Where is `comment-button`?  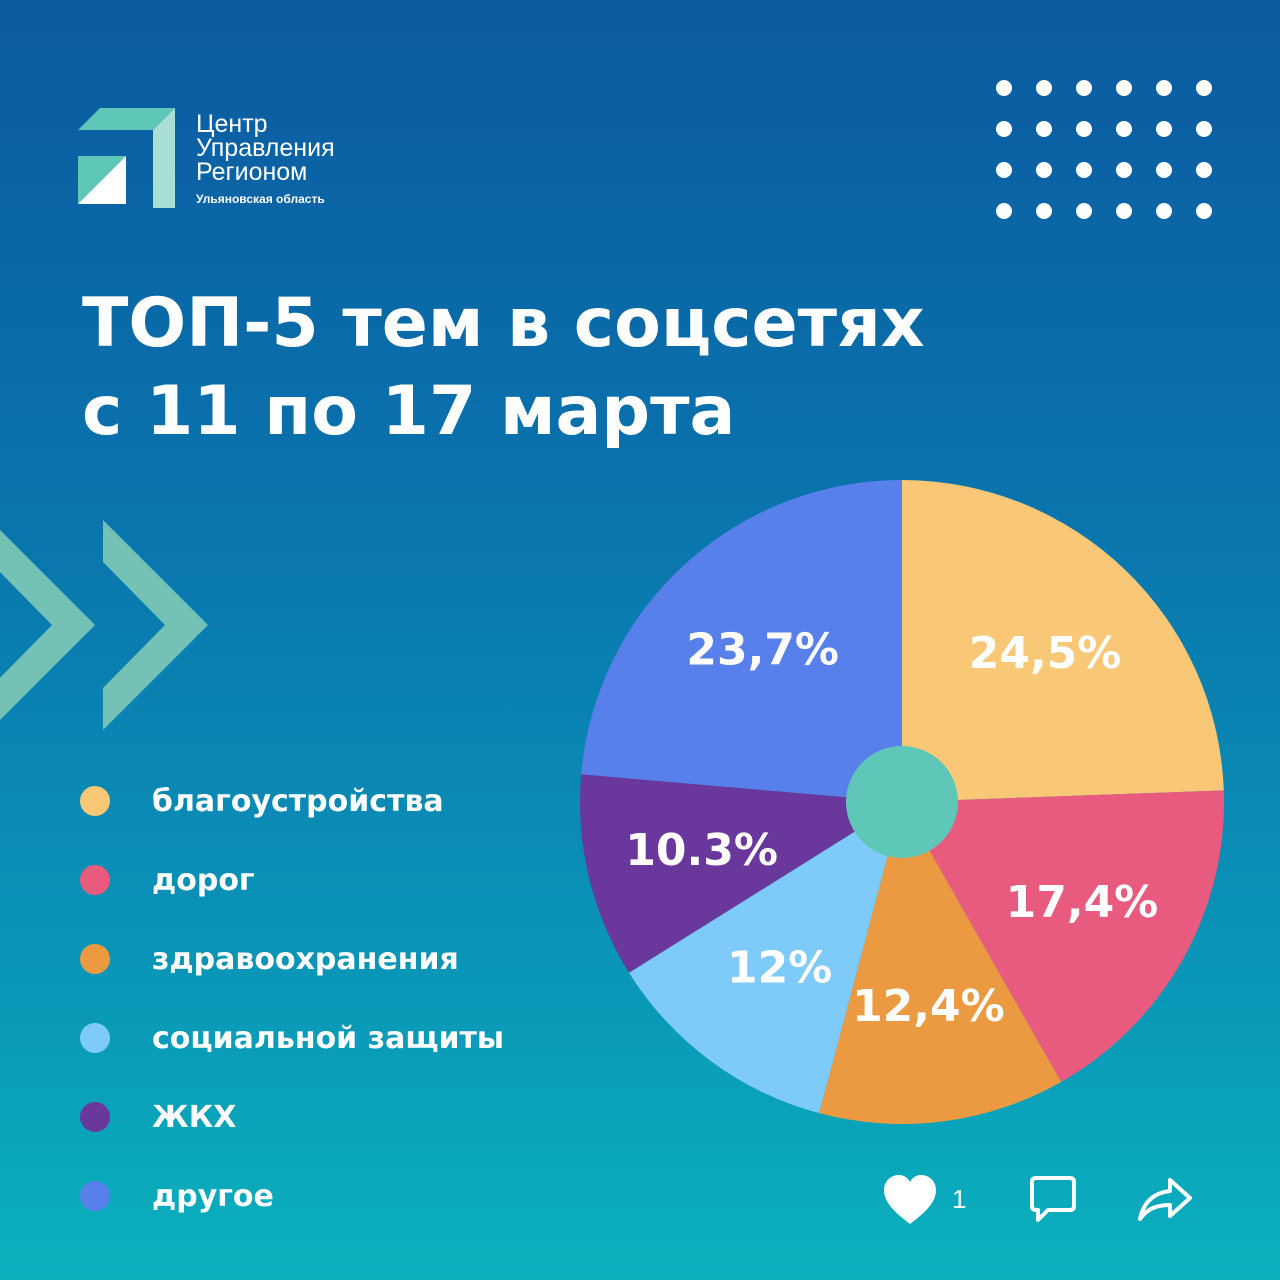
comment-button is located at coordinates (1053, 1202).